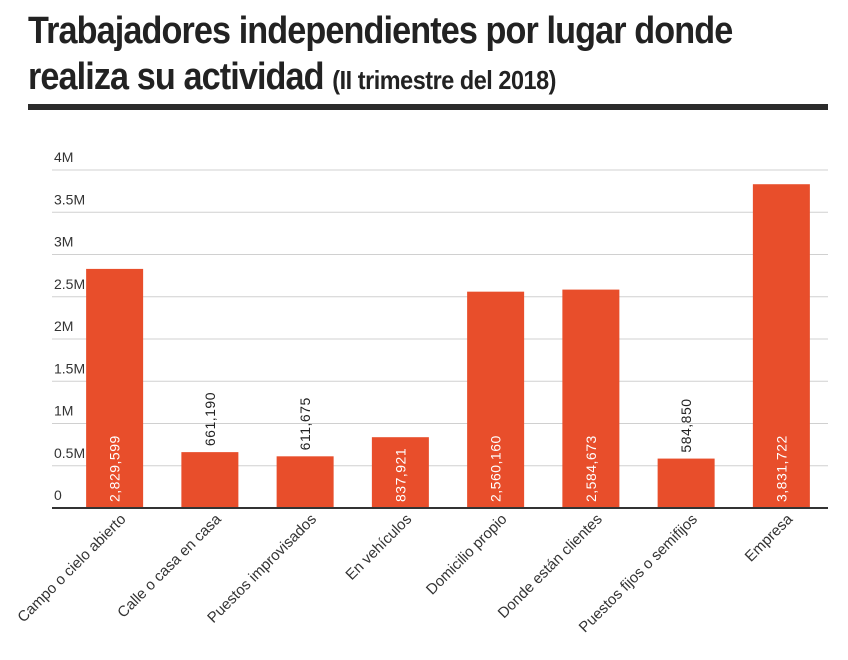  Describe the element at coordinates (781, 468) in the screenshot. I see `bar-value-label: 3,831,722` at that location.